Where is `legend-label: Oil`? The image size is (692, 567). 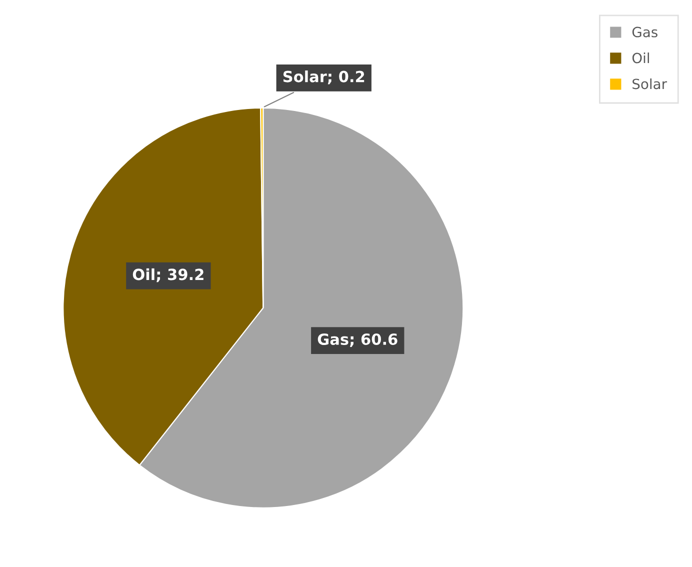 legend-label: Oil is located at coordinates (640, 58).